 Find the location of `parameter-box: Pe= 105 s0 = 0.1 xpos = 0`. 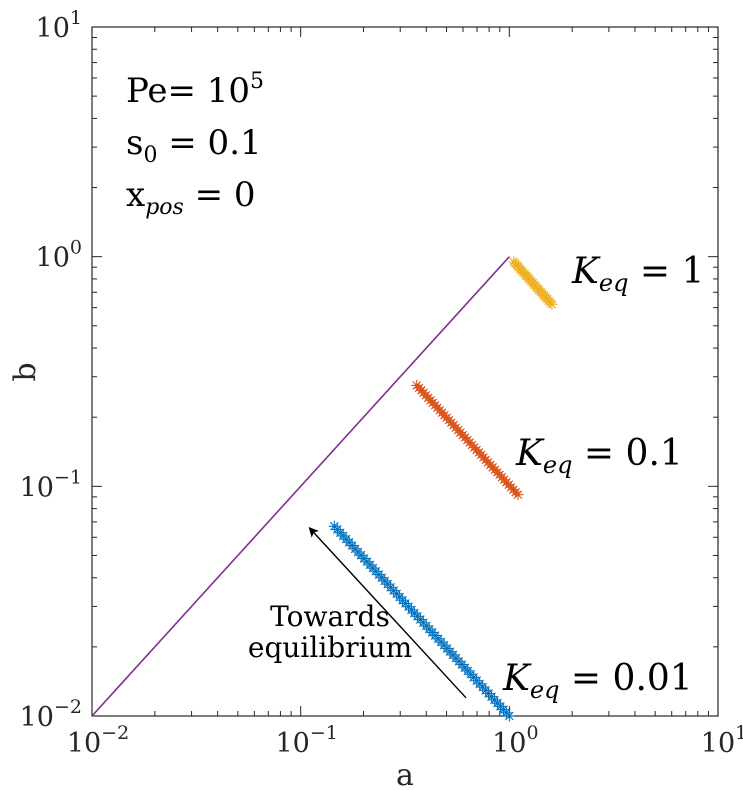

parameter-box: Pe= 105 s0 = 0.1 xpos = 0 is located at coordinates (195, 144).